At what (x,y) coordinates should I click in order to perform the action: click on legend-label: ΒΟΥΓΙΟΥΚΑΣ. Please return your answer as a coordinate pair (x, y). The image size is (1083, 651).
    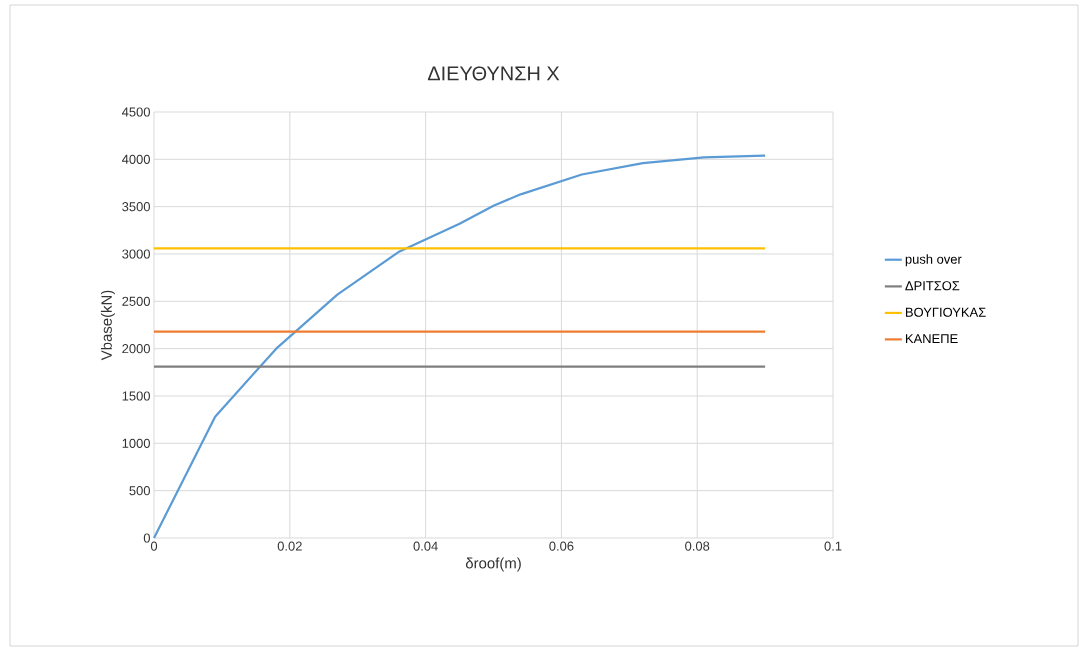
    Looking at the image, I should click on (946, 312).